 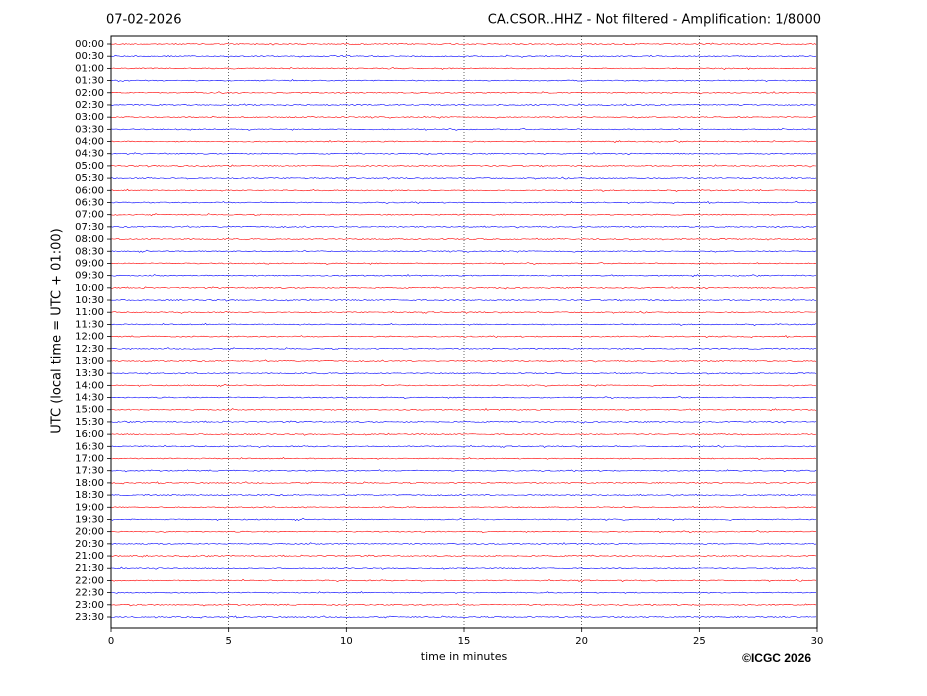 What do you see at coordinates (89, 178) in the screenshot?
I see `y-tick-label: 05:30` at bounding box center [89, 178].